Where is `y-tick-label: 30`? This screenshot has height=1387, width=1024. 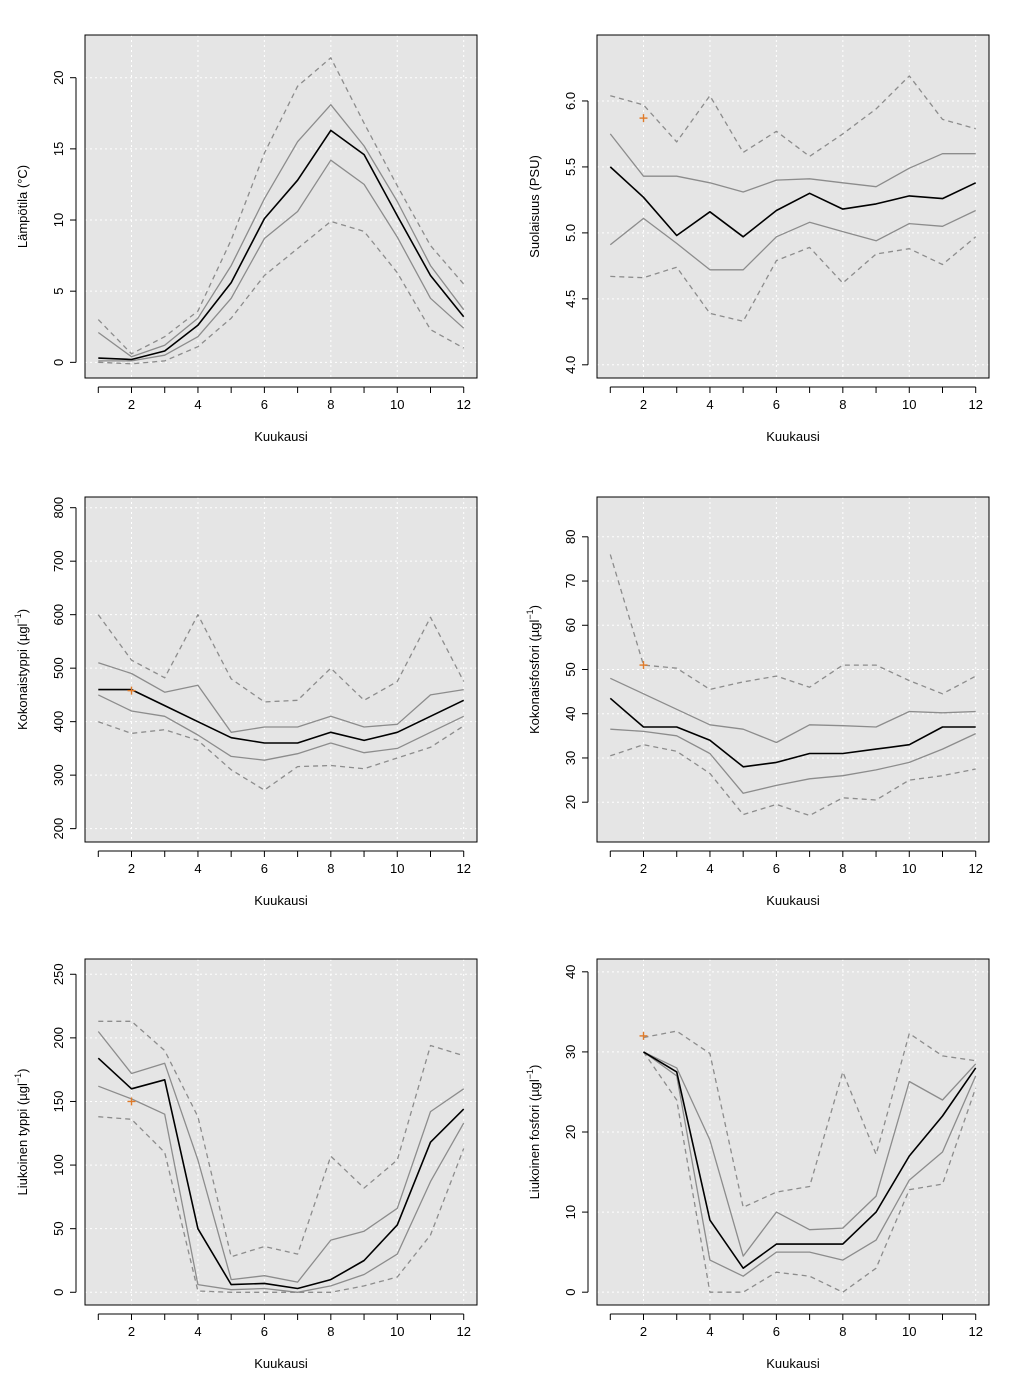 y-tick-label: 30 is located at coordinates (570, 758).